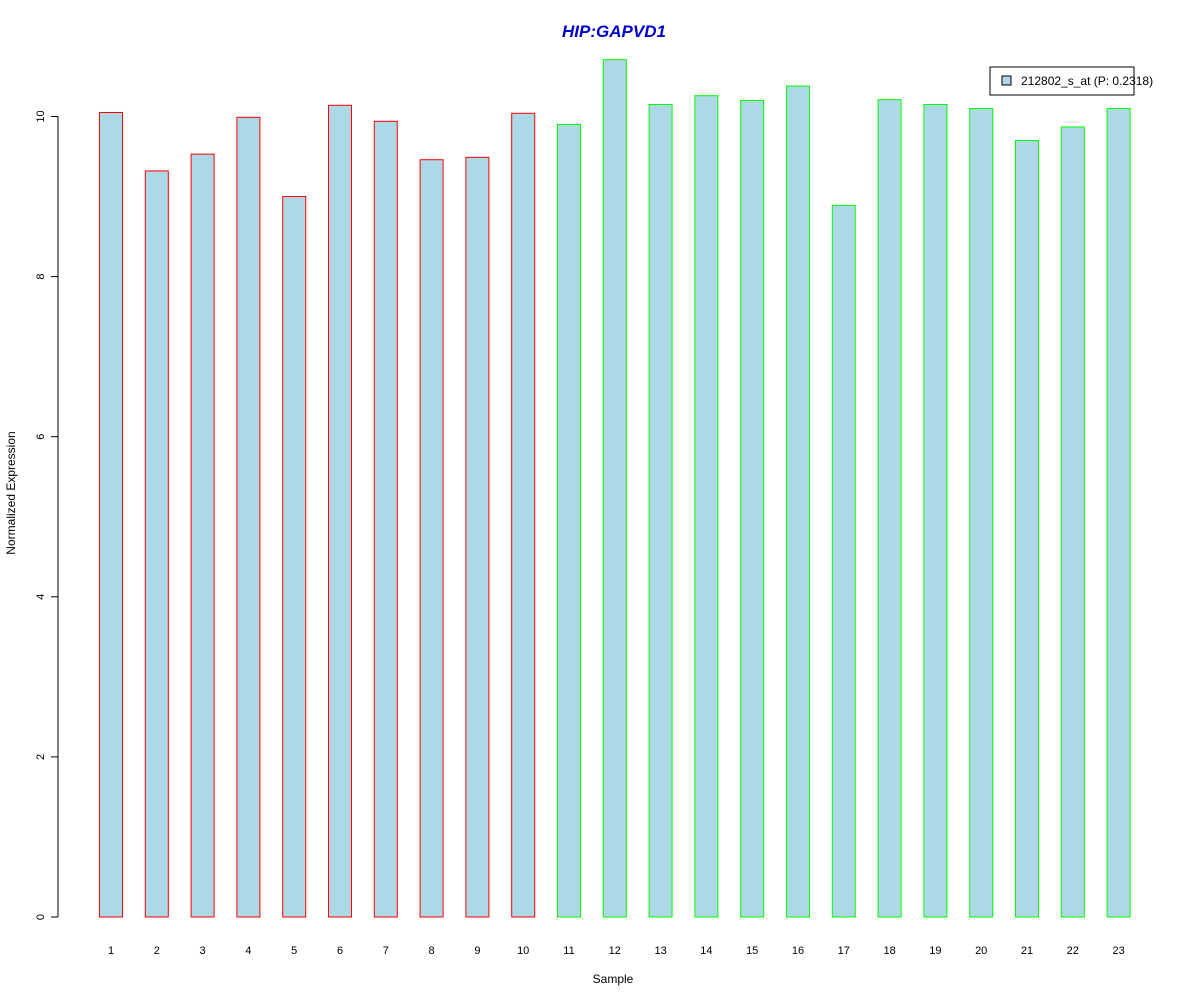  I want to click on x-tick-label: 10, so click(523, 951).